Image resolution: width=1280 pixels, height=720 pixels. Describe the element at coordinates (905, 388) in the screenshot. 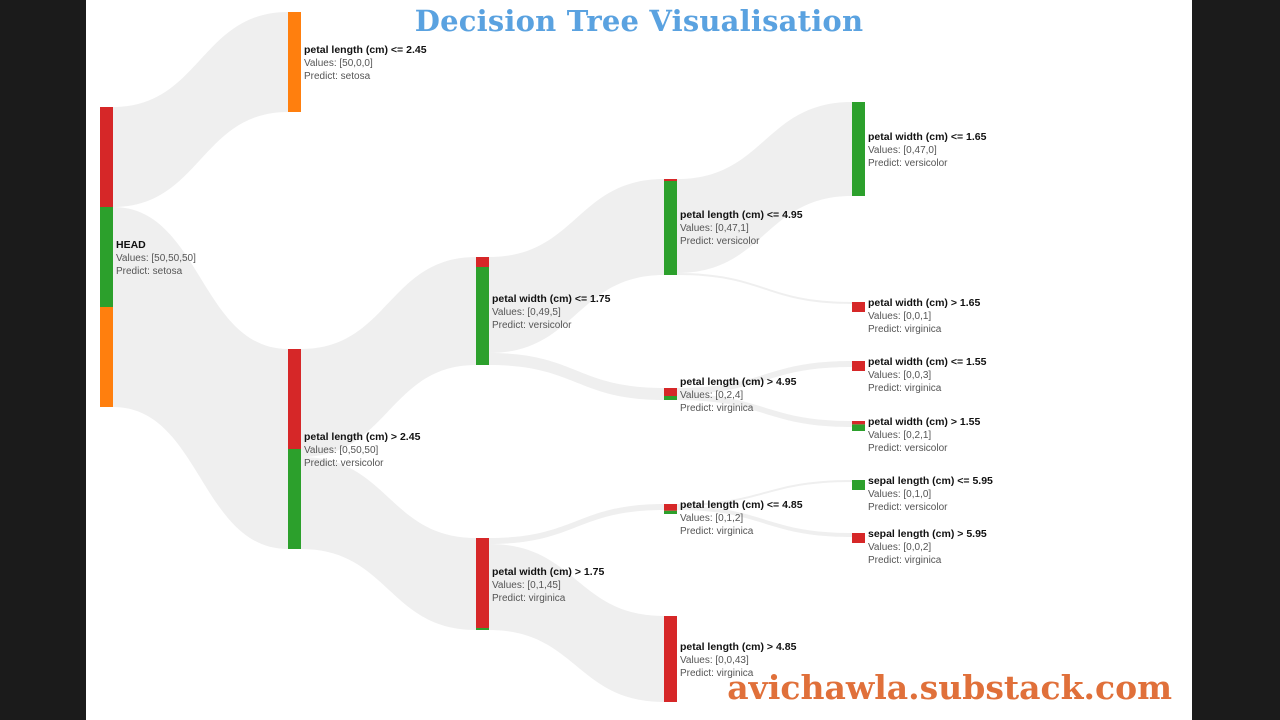

I see `node-n11-predict: Predict: virginica` at that location.